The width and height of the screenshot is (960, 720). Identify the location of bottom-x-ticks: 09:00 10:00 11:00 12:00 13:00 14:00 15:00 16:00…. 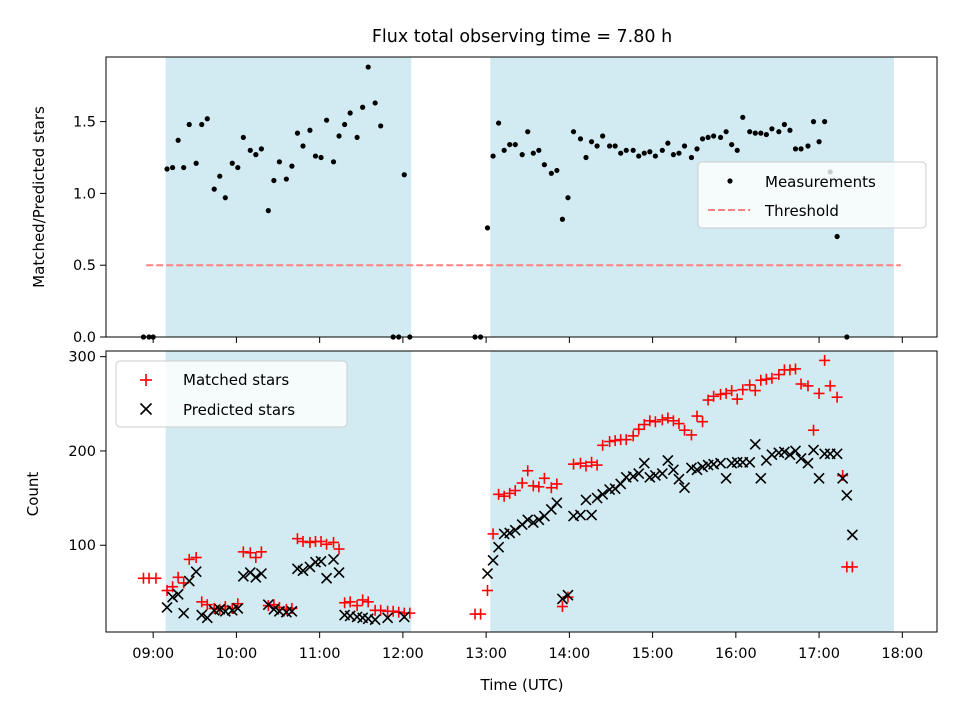
(527, 647).